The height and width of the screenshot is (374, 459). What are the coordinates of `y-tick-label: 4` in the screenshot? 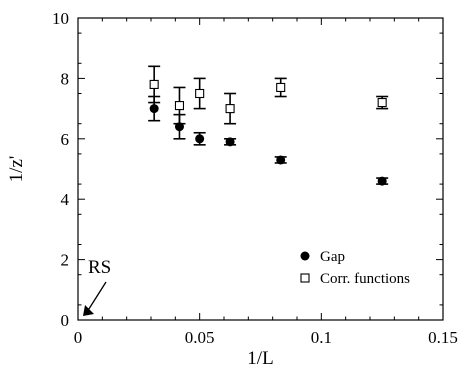 It's located at (65, 199).